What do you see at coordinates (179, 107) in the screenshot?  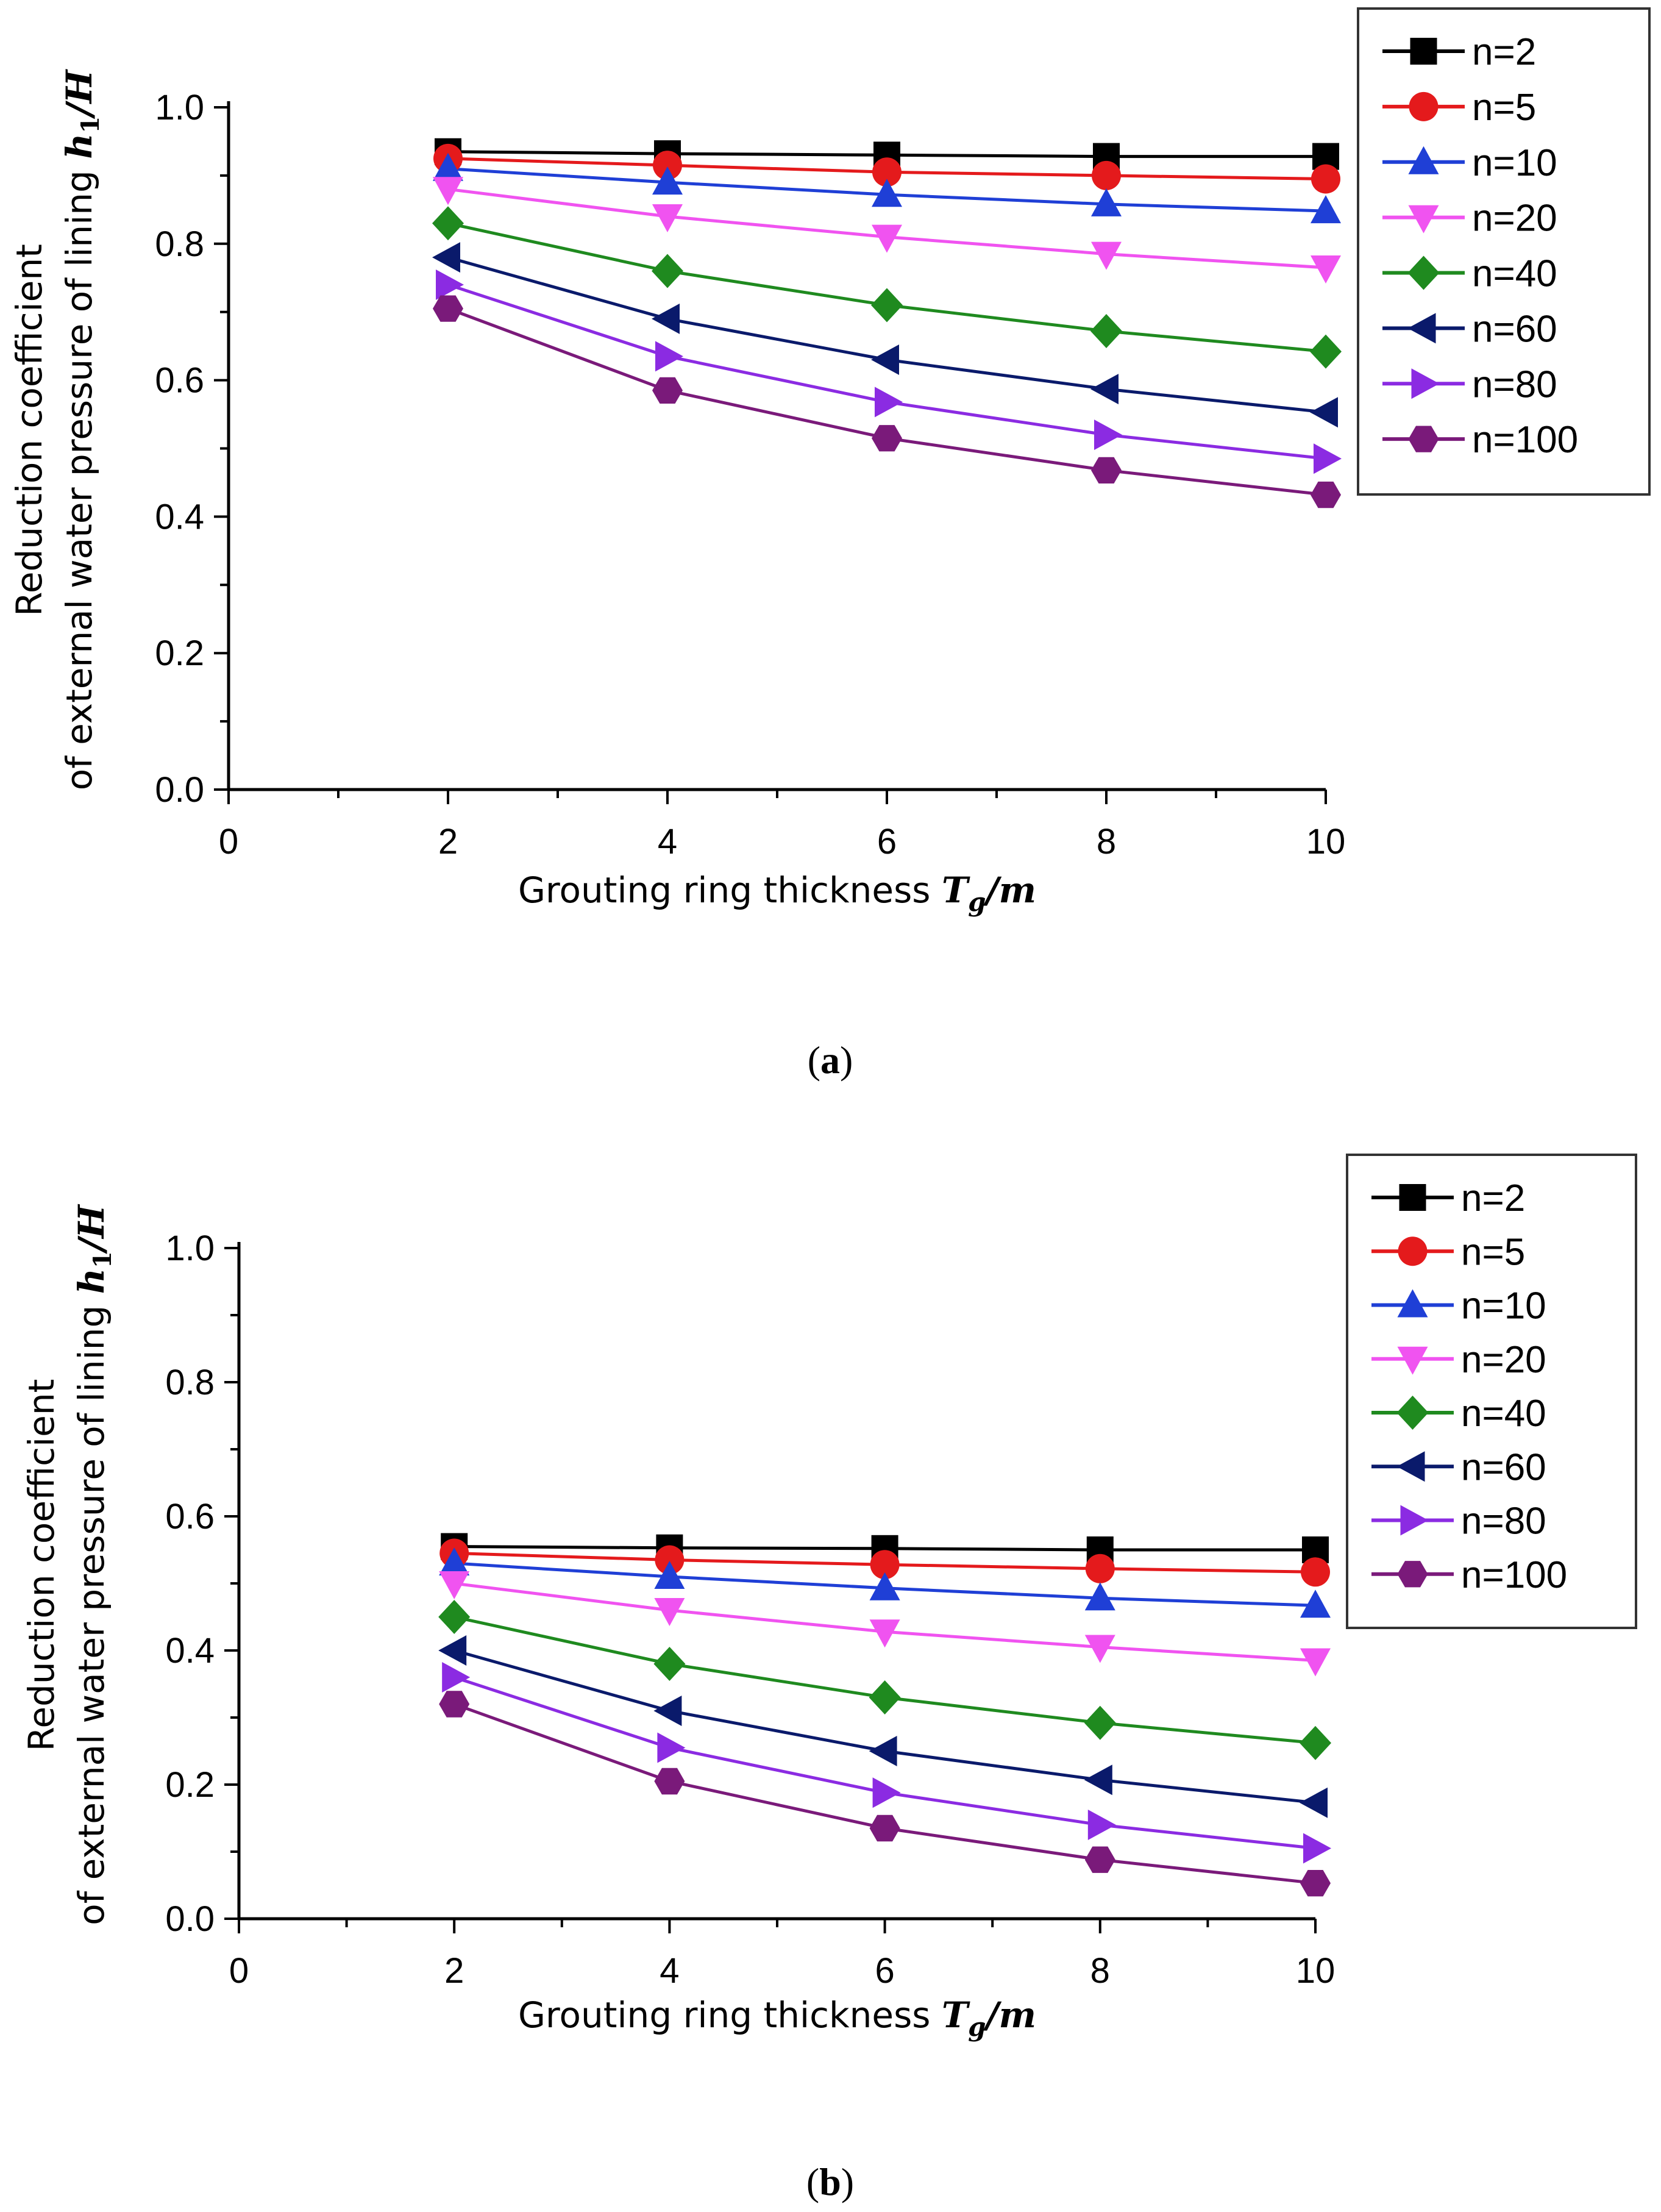 I see `y-tick-label: 1.0` at bounding box center [179, 107].